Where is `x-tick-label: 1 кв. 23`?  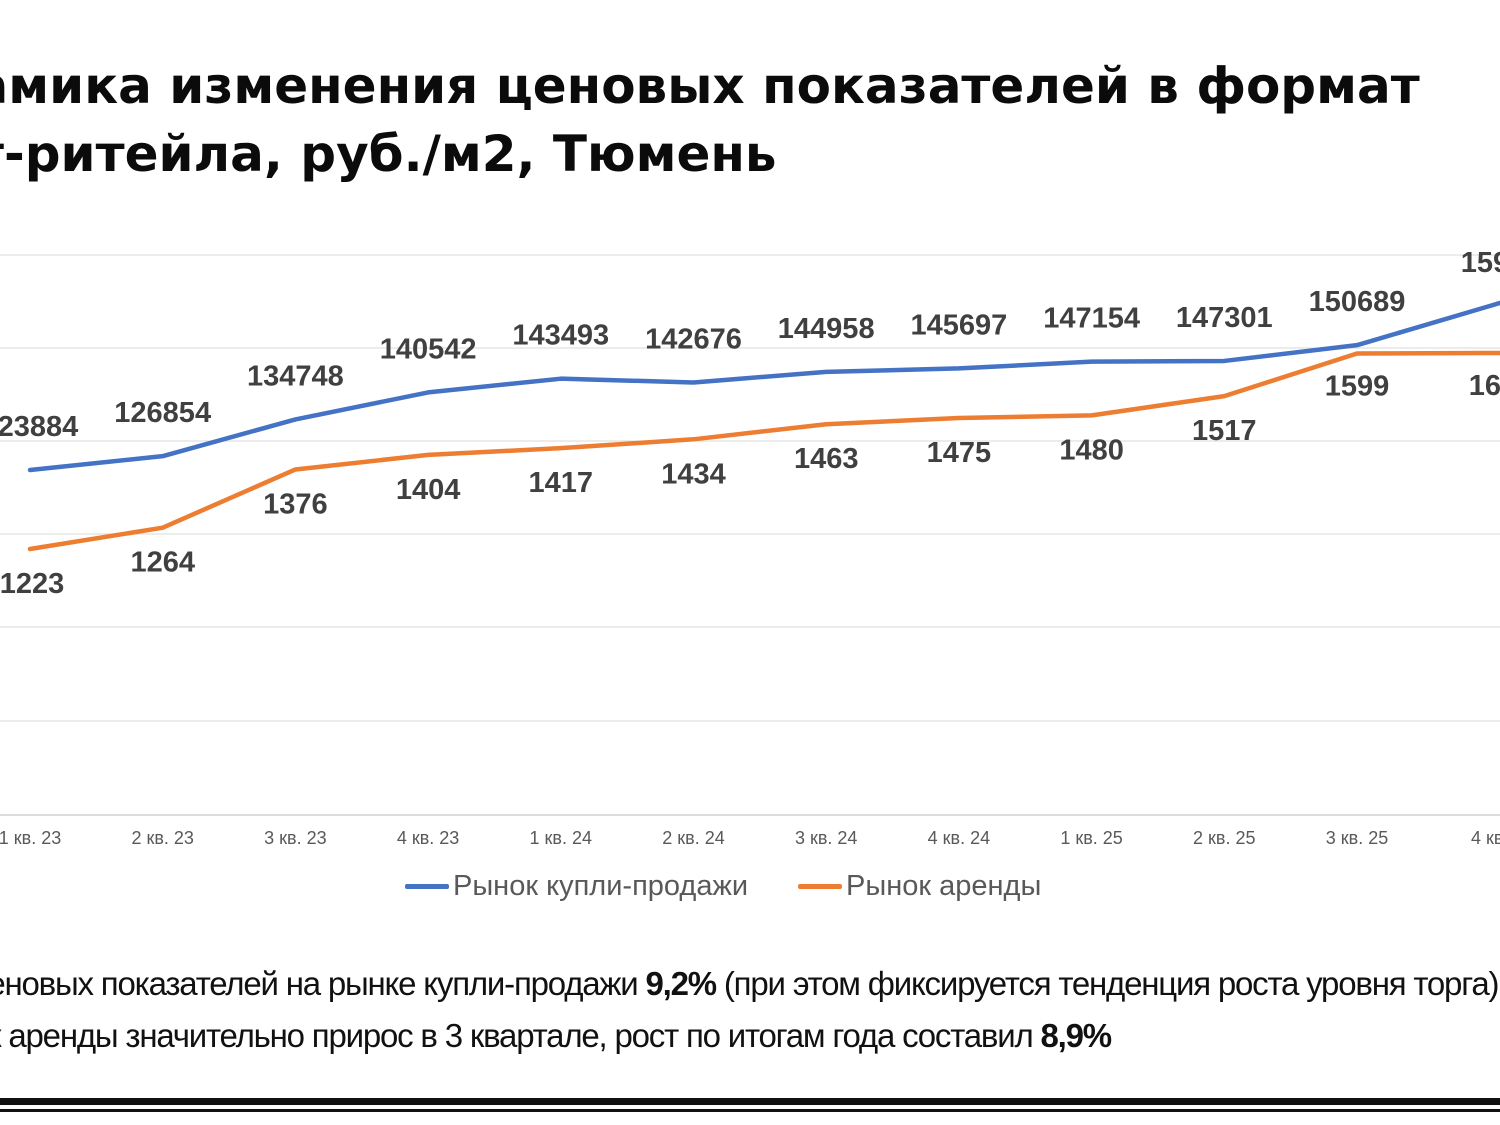 x-tick-label: 1 кв. 23 is located at coordinates (30, 838).